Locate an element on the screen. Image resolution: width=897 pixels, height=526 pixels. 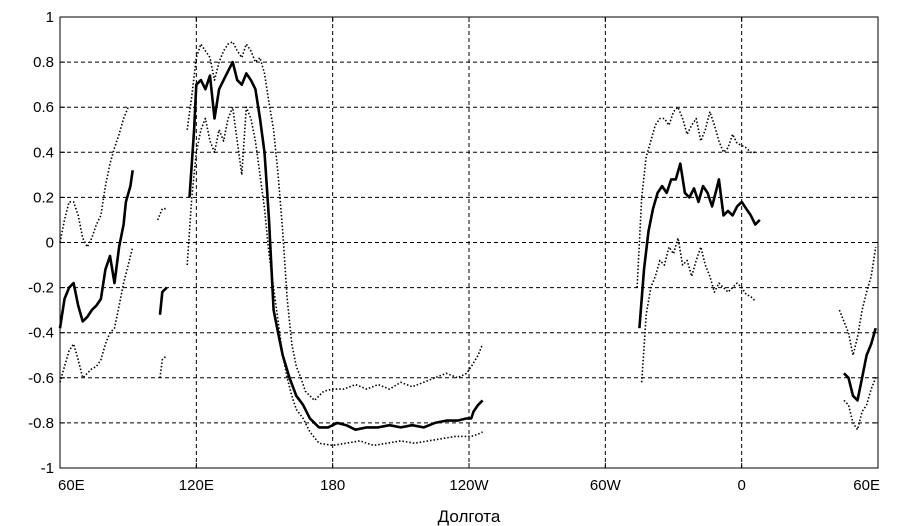
y-tick-label: -0.6 is located at coordinates (41, 378).